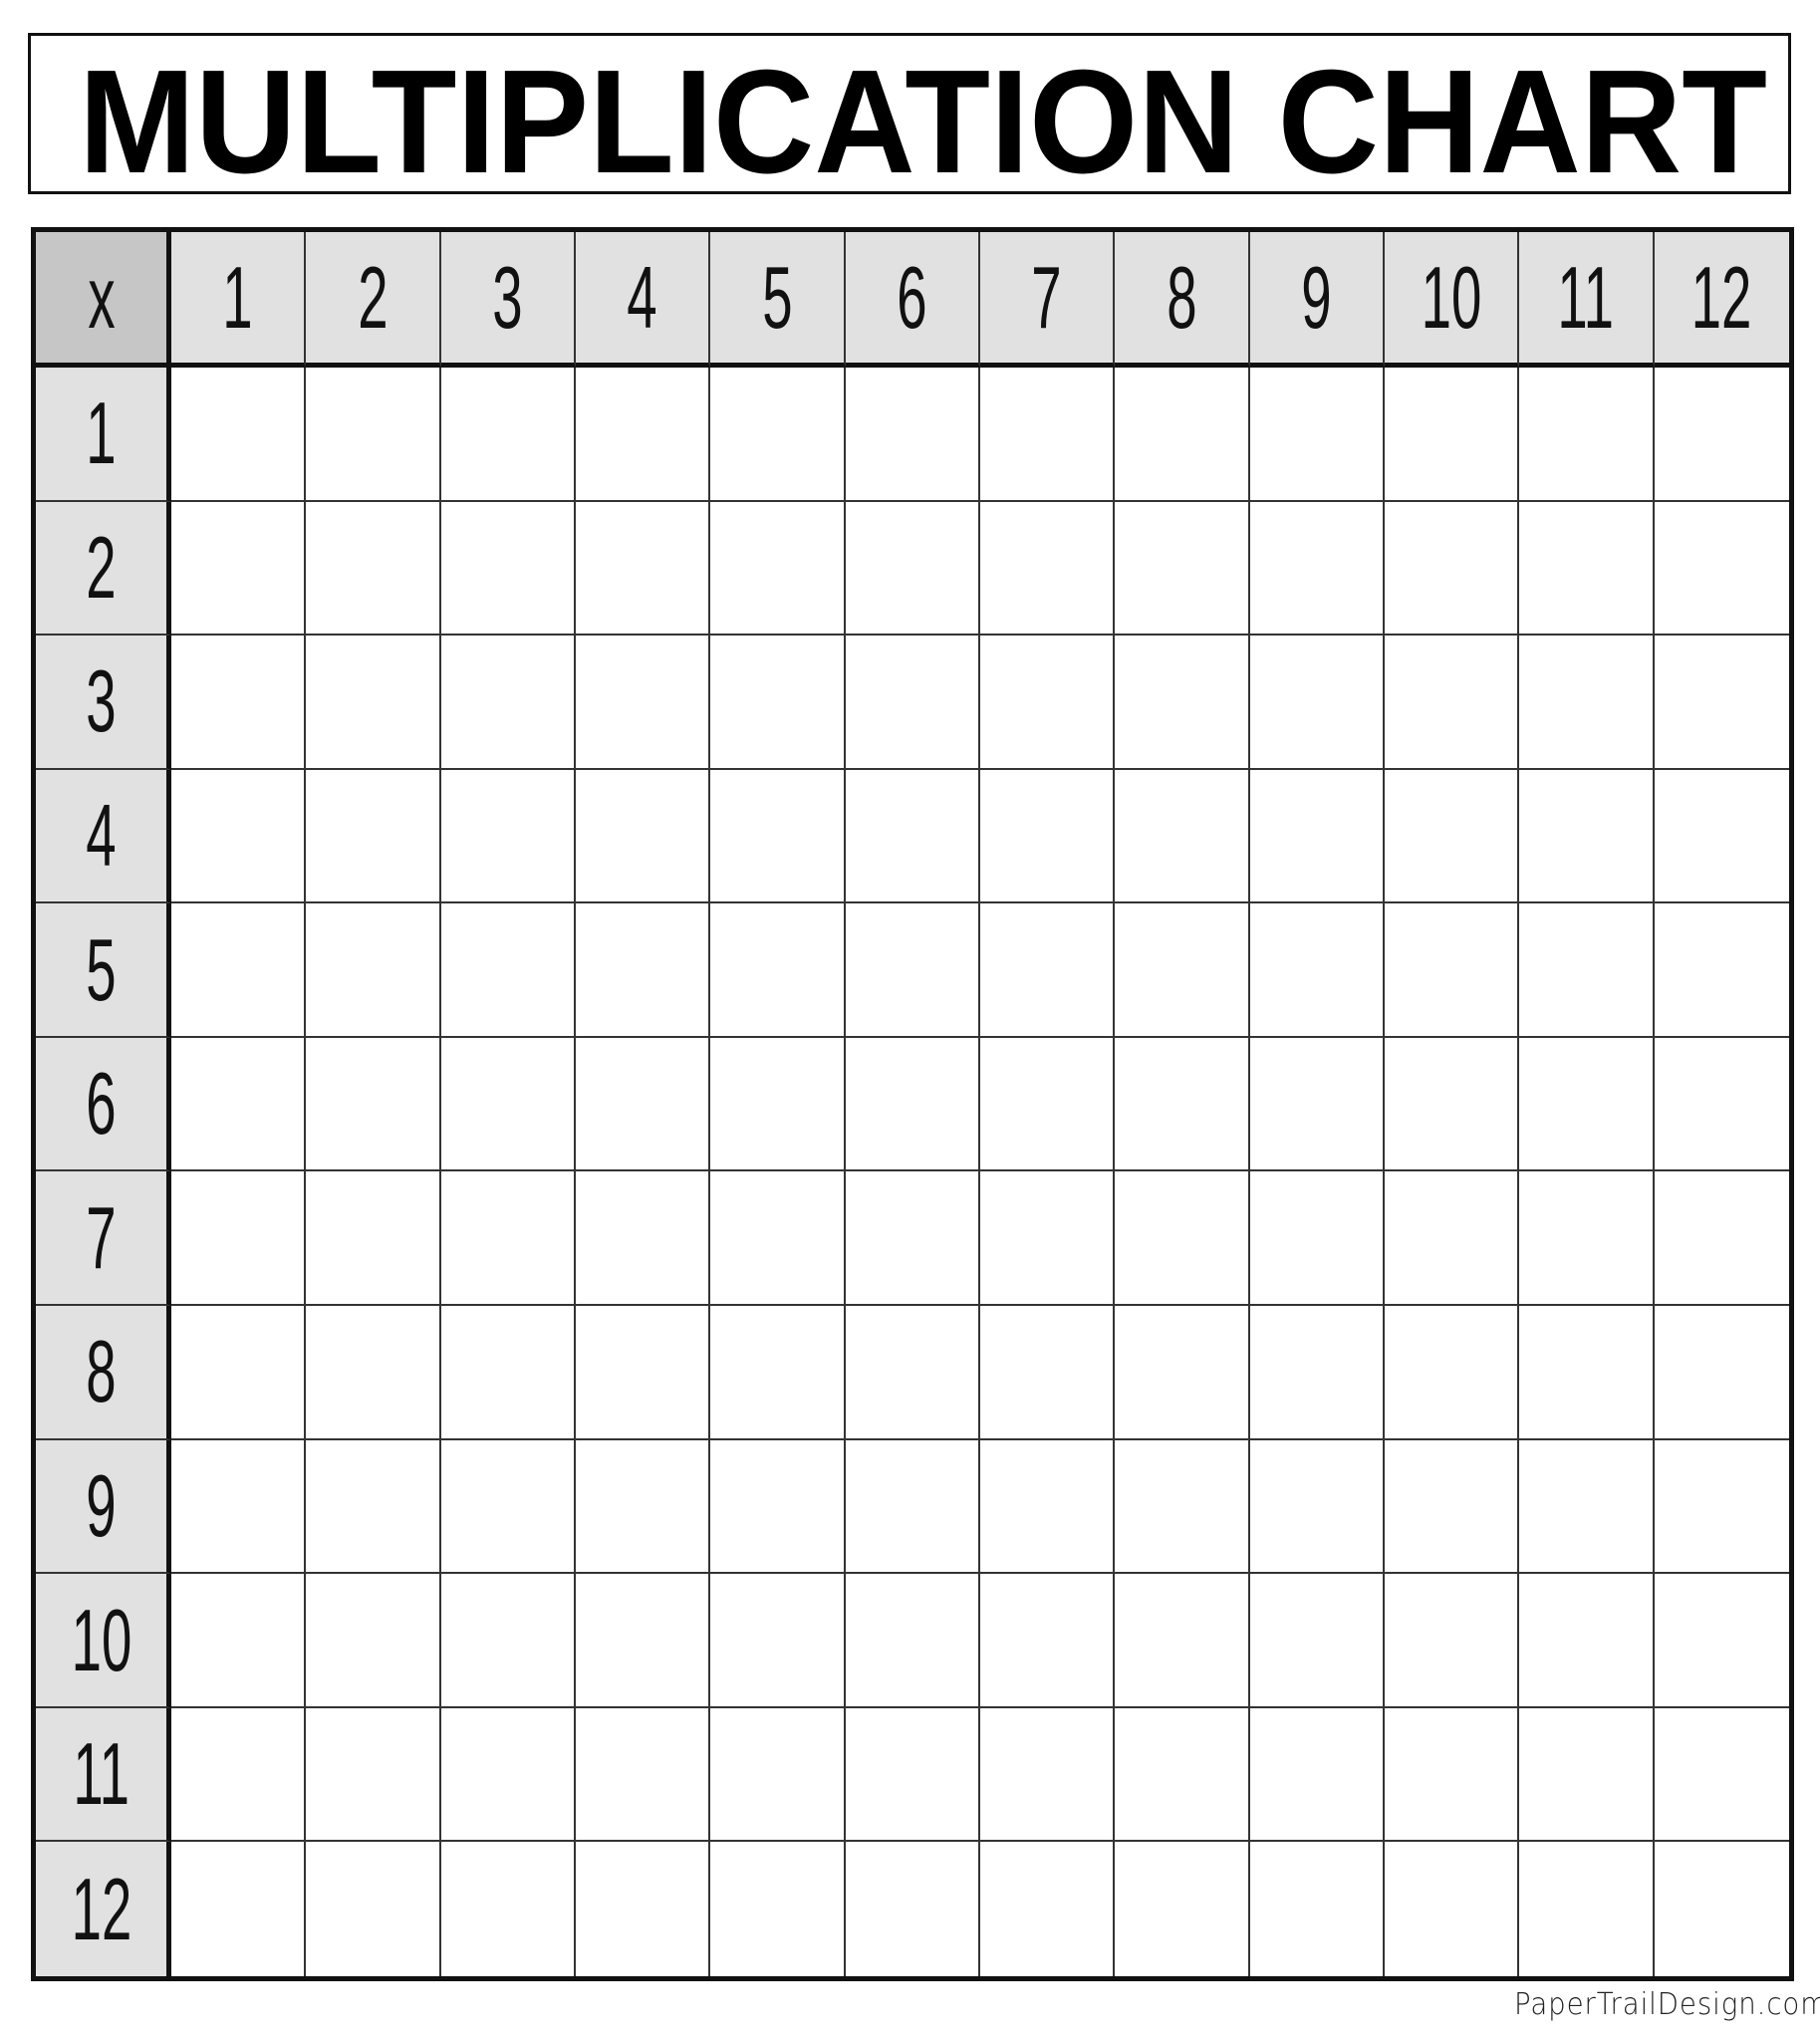  Describe the element at coordinates (103, 703) in the screenshot. I see `row-header: 3` at that location.